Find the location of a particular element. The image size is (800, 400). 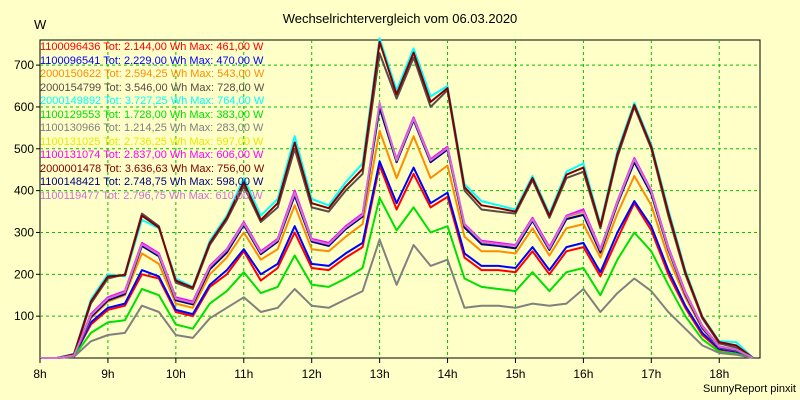

y-tick-label: 400 is located at coordinates (24, 191).